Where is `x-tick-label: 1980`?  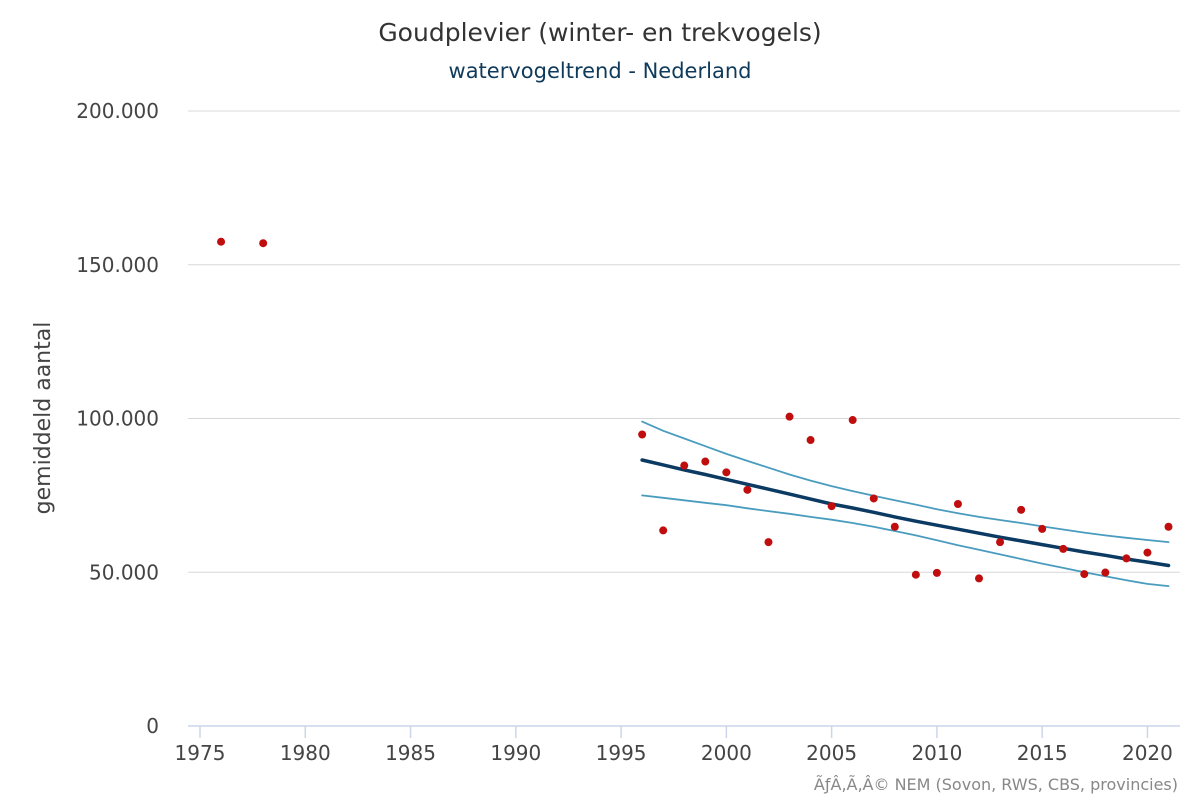 x-tick-label: 1980 is located at coordinates (305, 753).